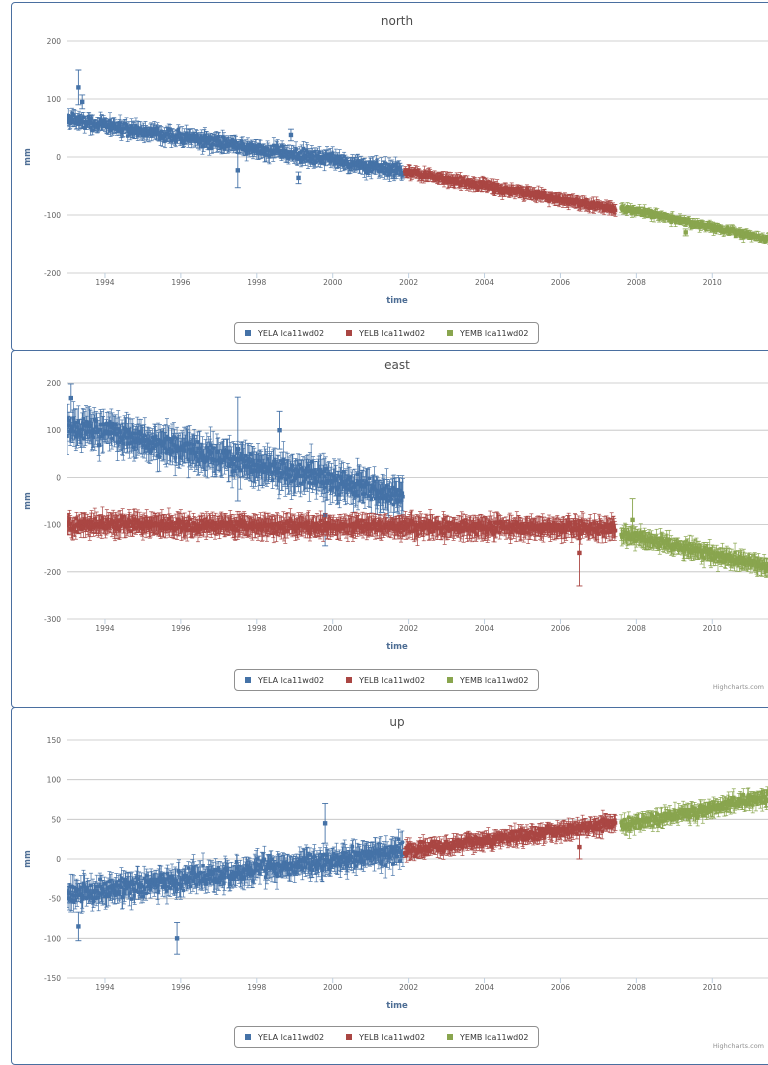 The image size is (768, 1065). I want to click on legend-label: YELA lca11wd02, so click(291, 333).